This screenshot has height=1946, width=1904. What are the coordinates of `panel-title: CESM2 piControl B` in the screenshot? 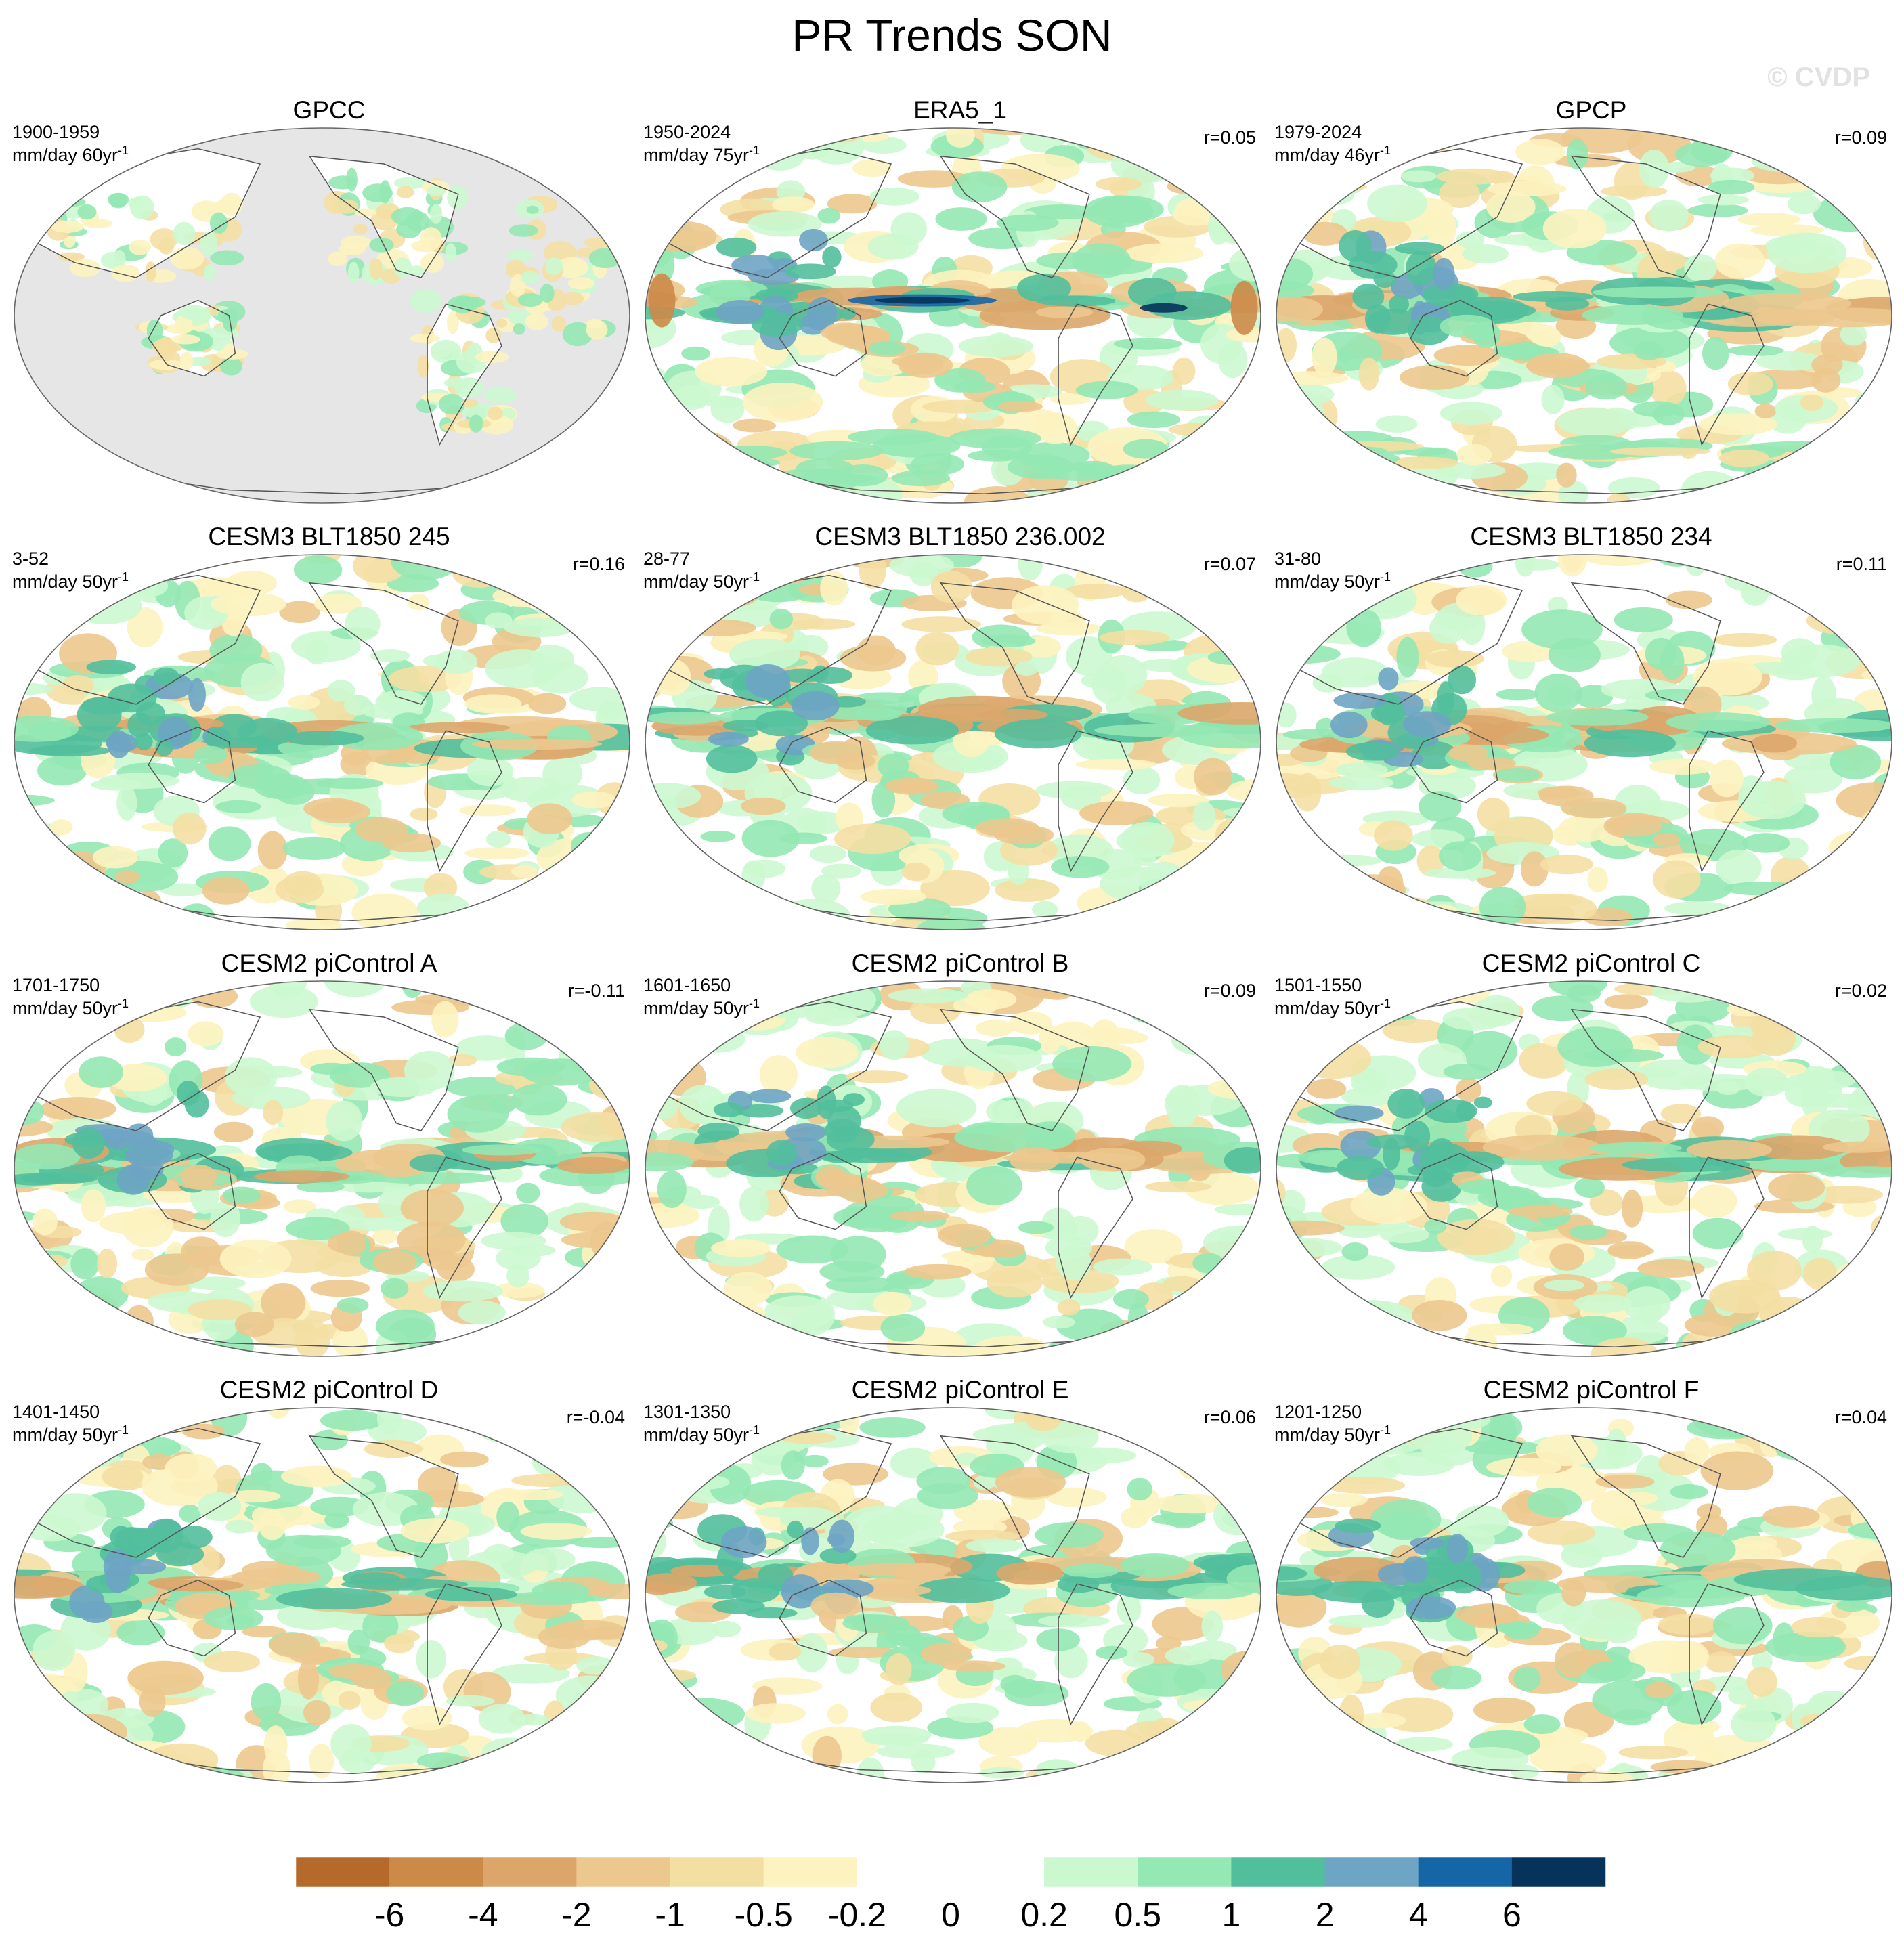 It's located at (960, 963).